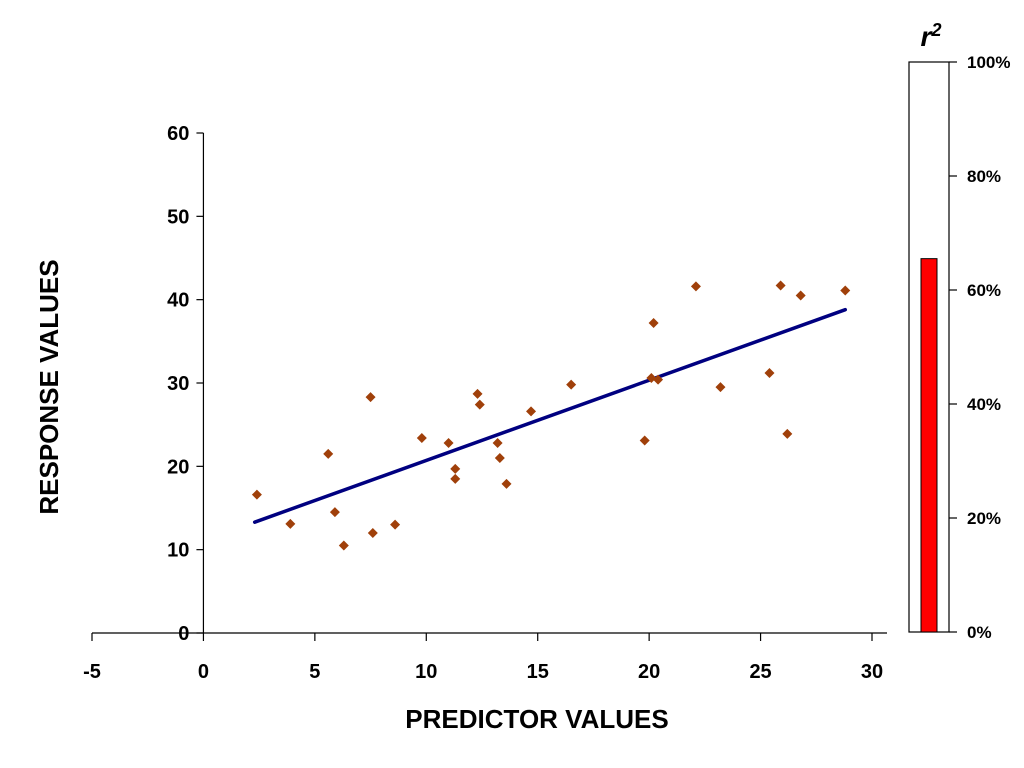 The height and width of the screenshot is (768, 1024). I want to click on y-tick-label: 0, so click(183, 634).